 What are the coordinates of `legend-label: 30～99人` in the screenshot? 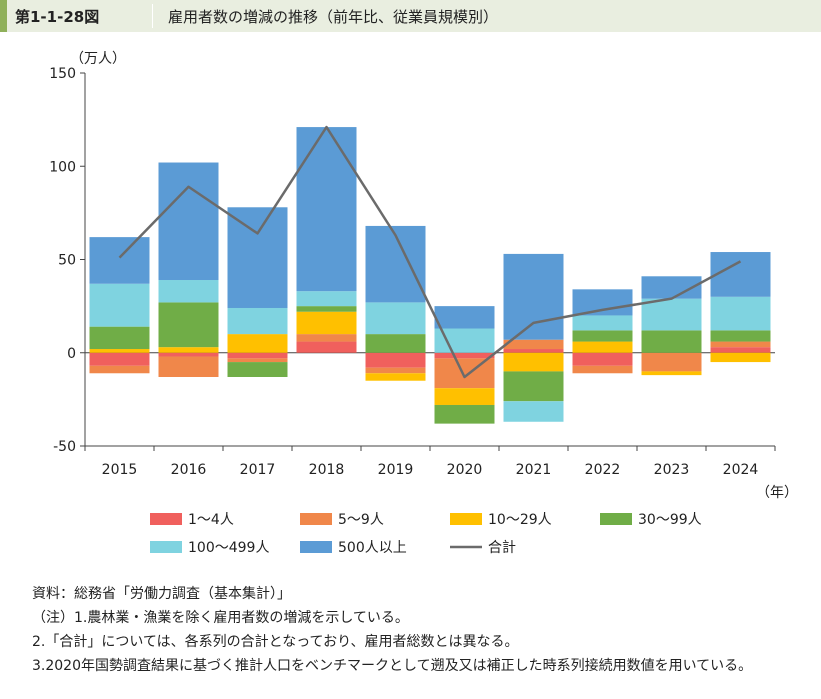 It's located at (670, 520).